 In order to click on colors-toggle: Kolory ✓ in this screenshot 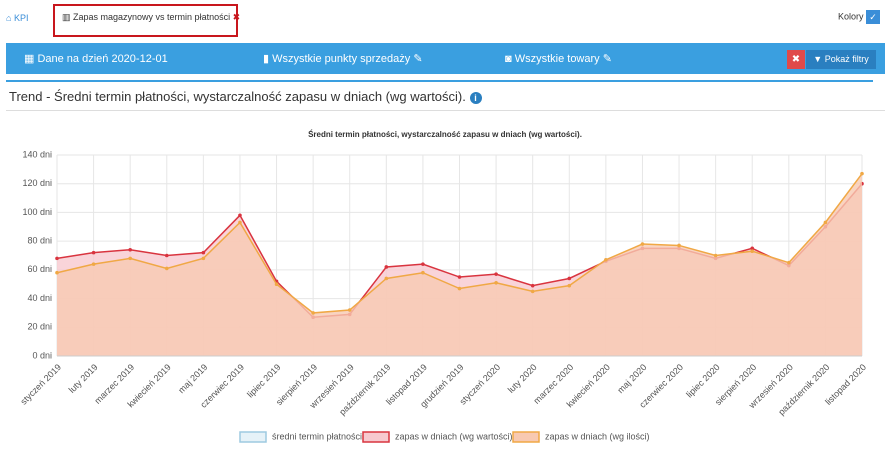, I will do `click(859, 17)`.